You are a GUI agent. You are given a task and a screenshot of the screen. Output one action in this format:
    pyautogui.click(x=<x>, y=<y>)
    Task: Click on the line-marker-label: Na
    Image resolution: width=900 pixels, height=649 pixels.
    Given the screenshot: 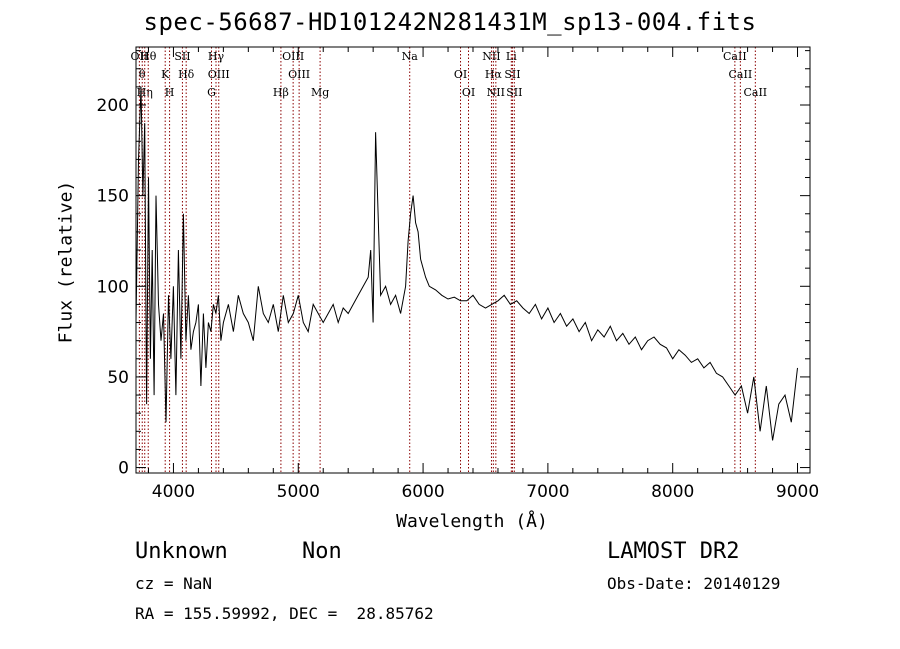 What is the action you would take?
    pyautogui.click(x=410, y=56)
    